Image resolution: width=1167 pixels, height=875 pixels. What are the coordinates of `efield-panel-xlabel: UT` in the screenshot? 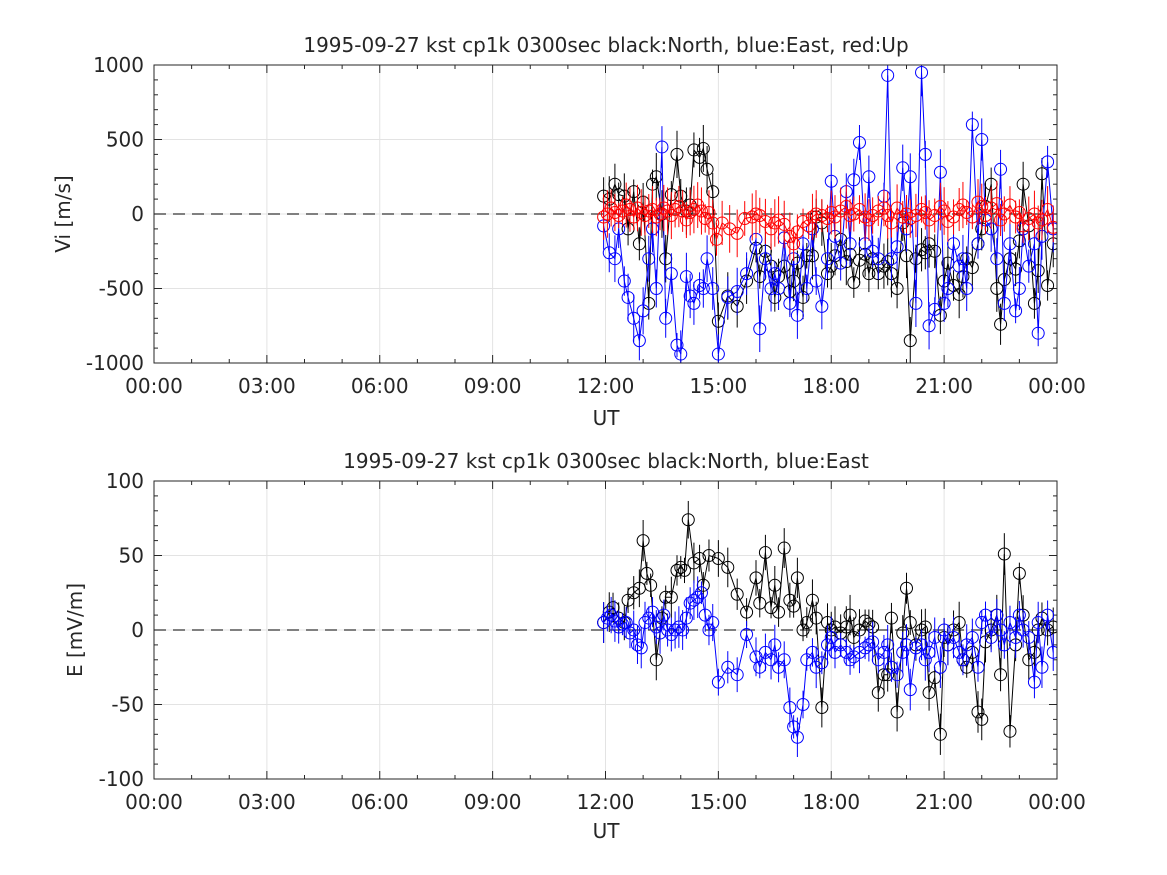 It's located at (607, 831).